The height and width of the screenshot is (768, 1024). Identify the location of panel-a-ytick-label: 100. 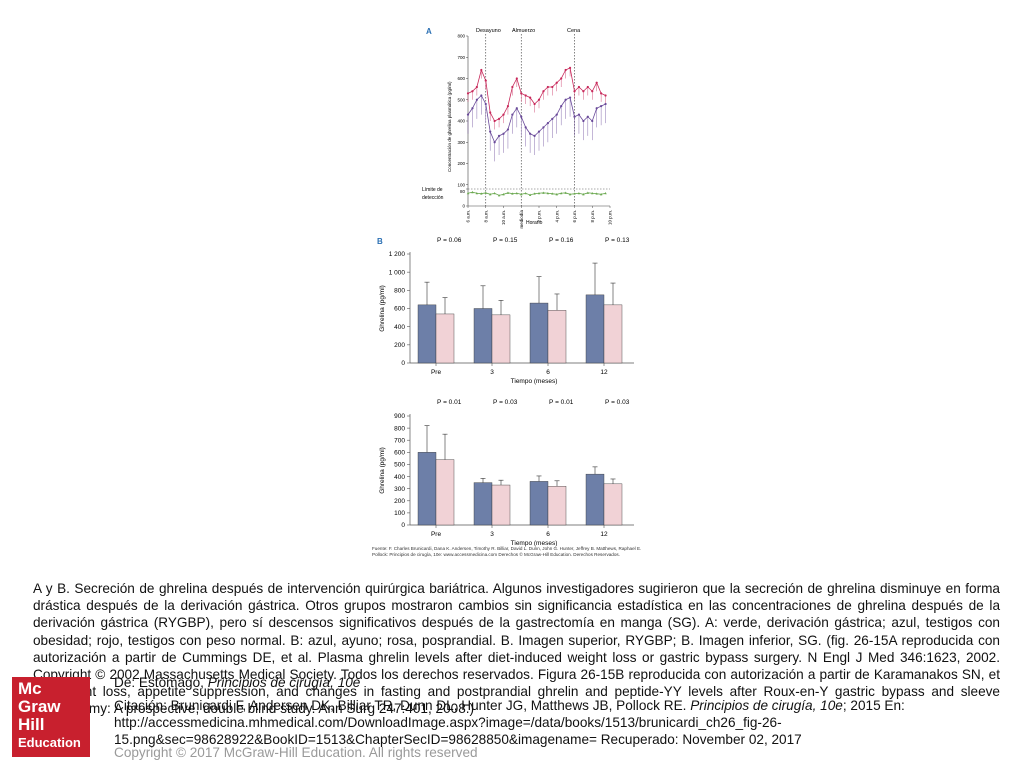
(461, 184).